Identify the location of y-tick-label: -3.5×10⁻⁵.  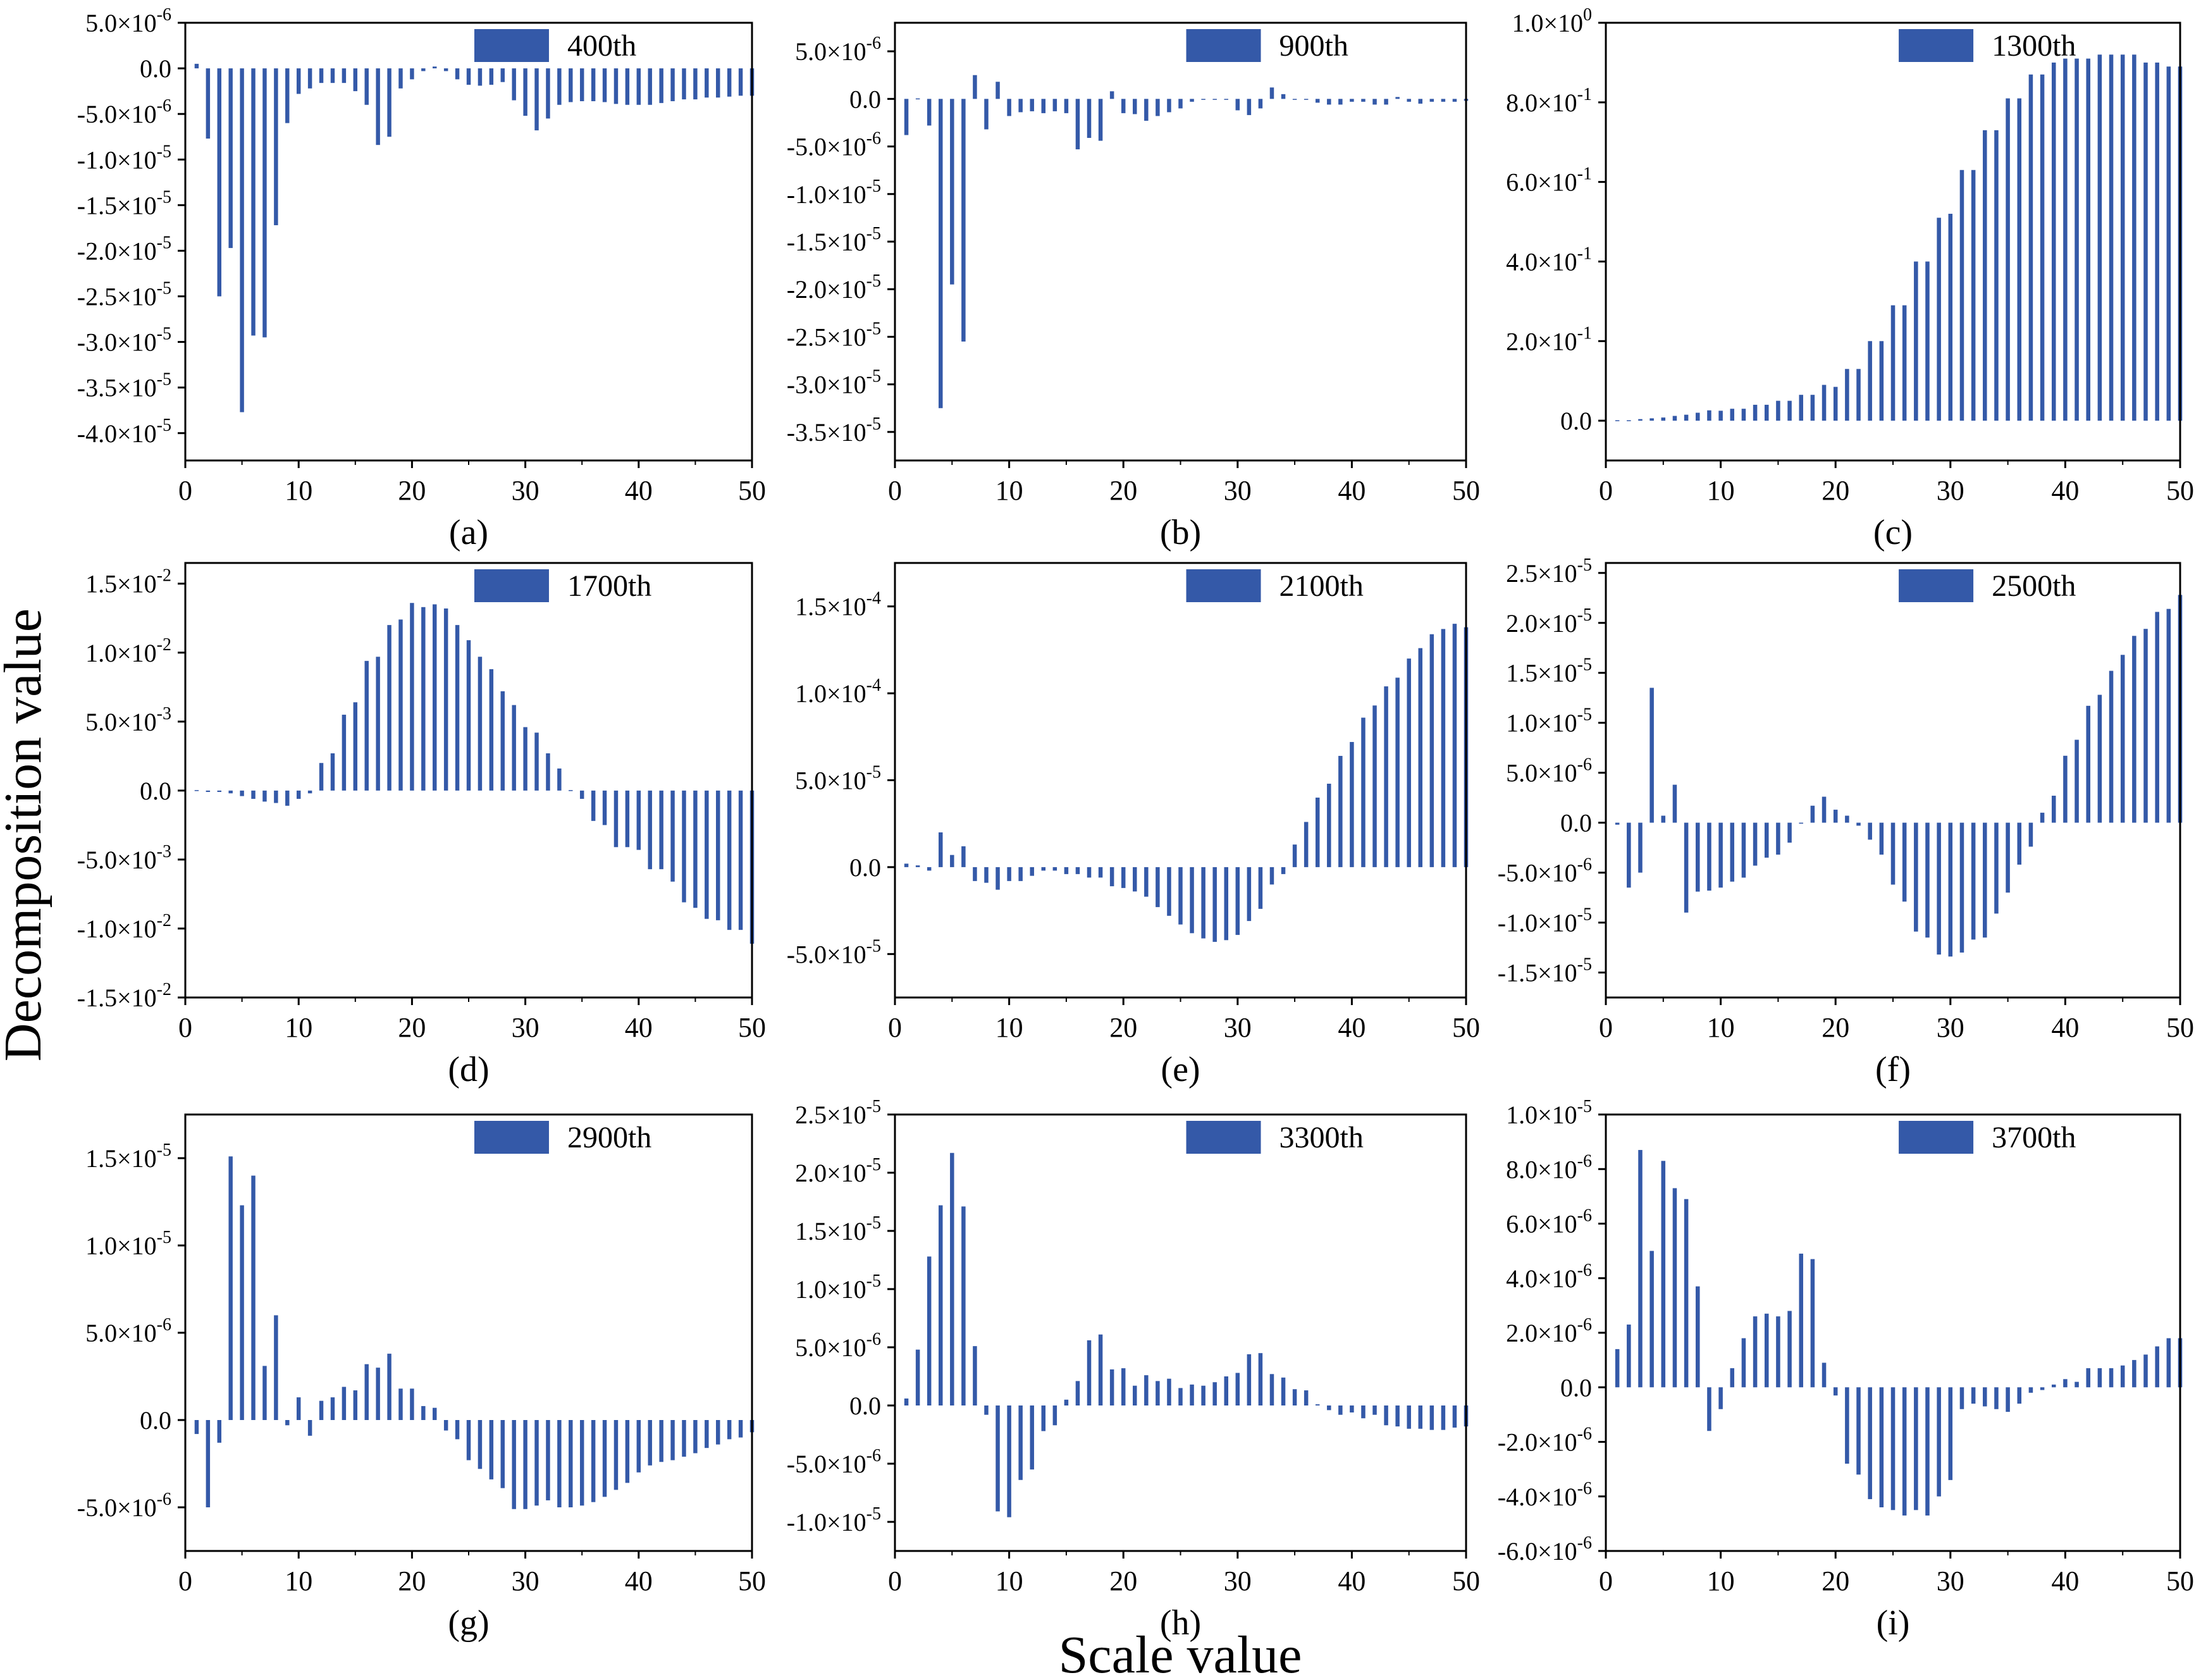
(834, 430).